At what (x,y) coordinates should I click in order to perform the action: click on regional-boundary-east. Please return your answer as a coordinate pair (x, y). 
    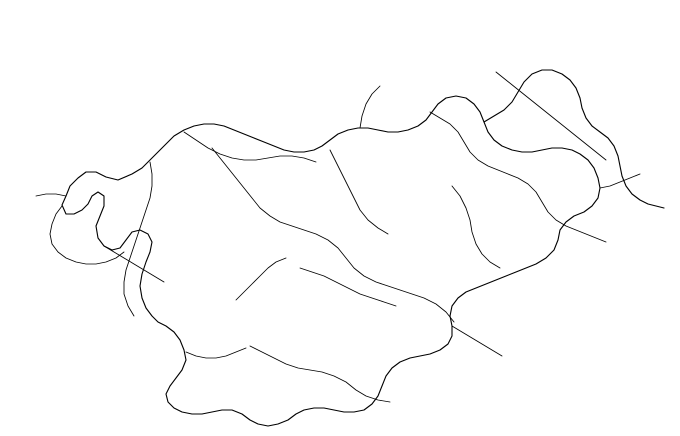
    Looking at the image, I should click on (476, 227).